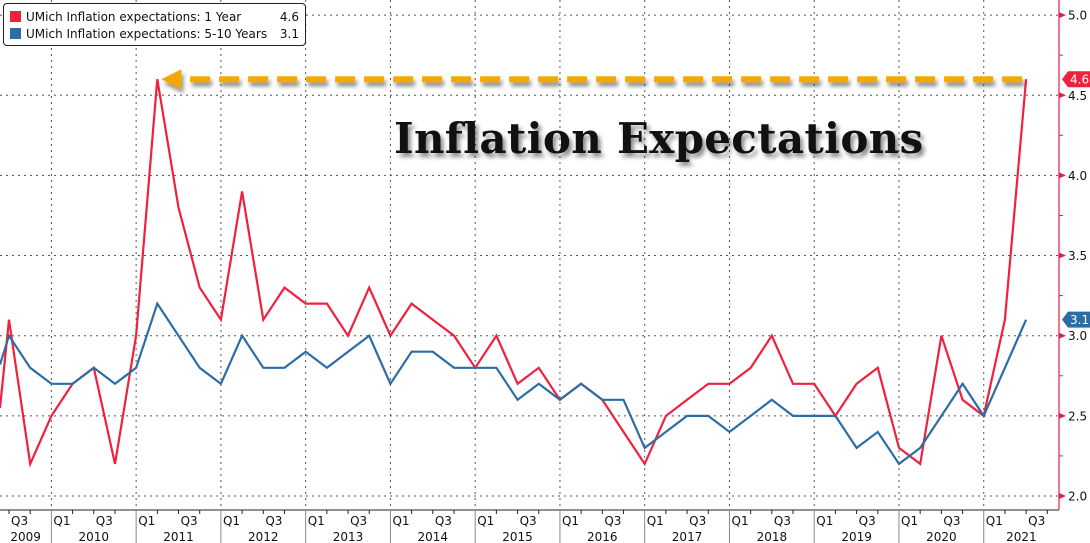  I want to click on x-year-label: 2011, so click(178, 536).